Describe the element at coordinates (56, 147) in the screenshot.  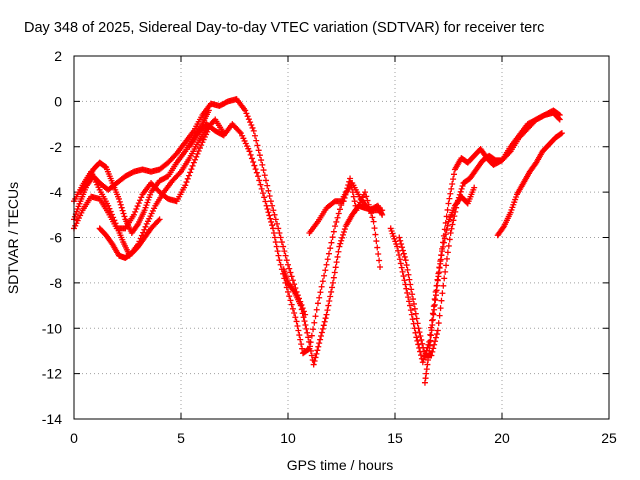
I see `y-tick-label: -2` at that location.